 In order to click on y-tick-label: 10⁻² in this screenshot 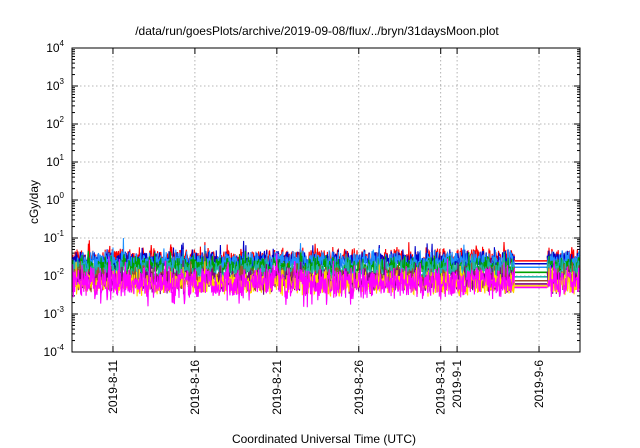, I will do `click(54, 275)`.